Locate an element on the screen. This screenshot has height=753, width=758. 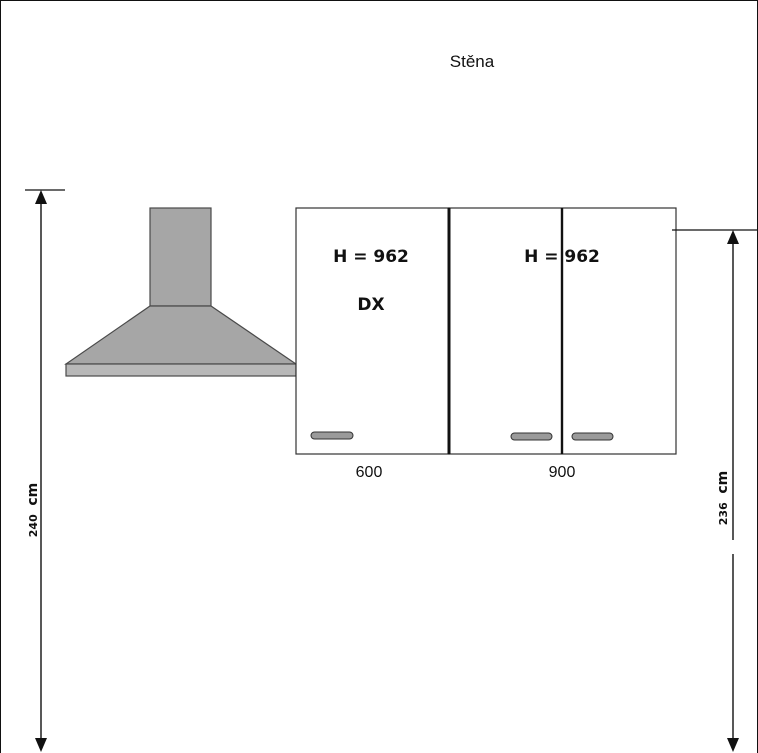
cabinet-top-height-arrow-down-icon is located at coordinates (733, 745).